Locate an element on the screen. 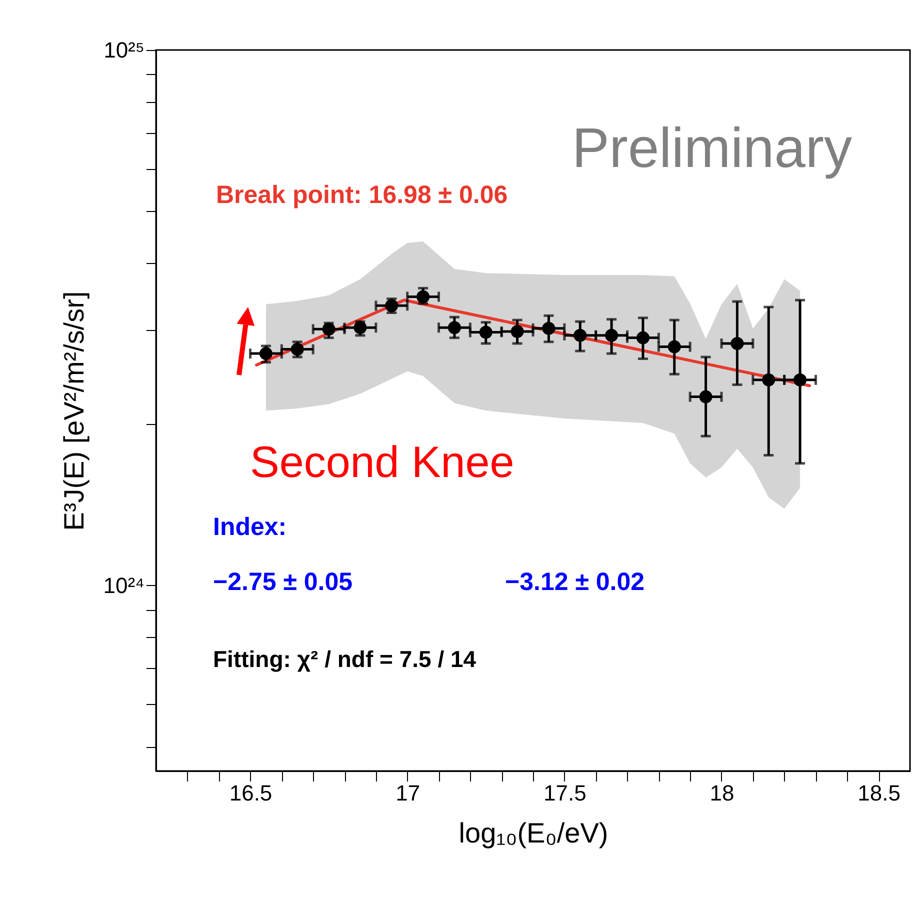 Image resolution: width=920 pixels, height=901 pixels. x-tick-label: 17 is located at coordinates (408, 793).